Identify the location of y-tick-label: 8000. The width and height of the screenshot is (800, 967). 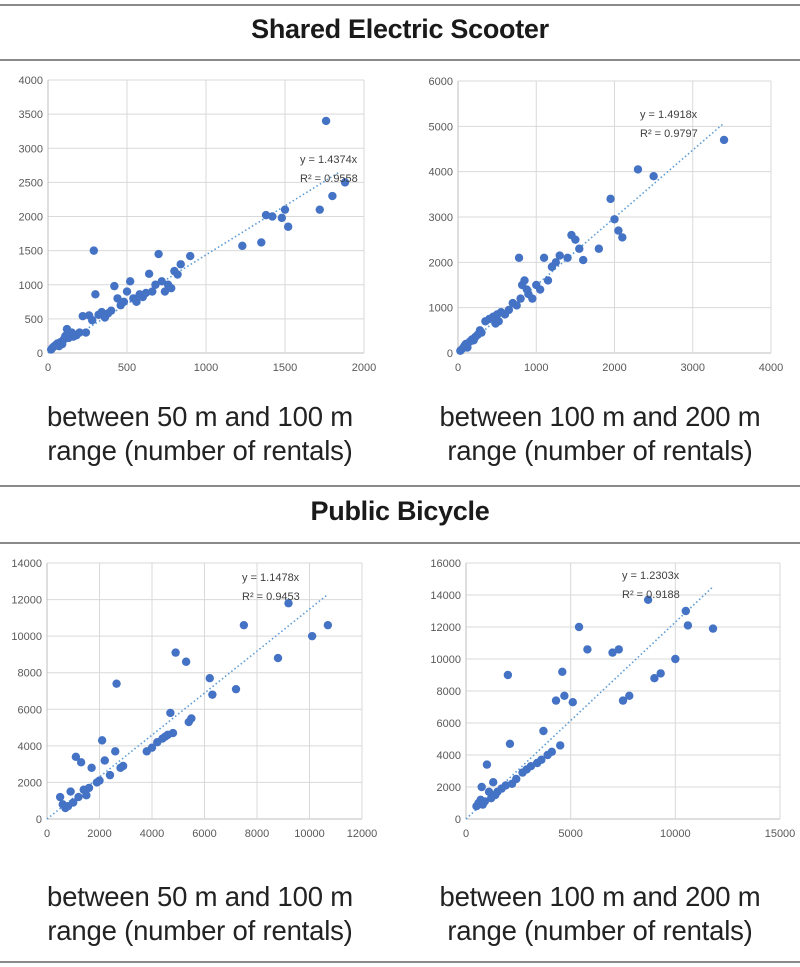
(30, 674).